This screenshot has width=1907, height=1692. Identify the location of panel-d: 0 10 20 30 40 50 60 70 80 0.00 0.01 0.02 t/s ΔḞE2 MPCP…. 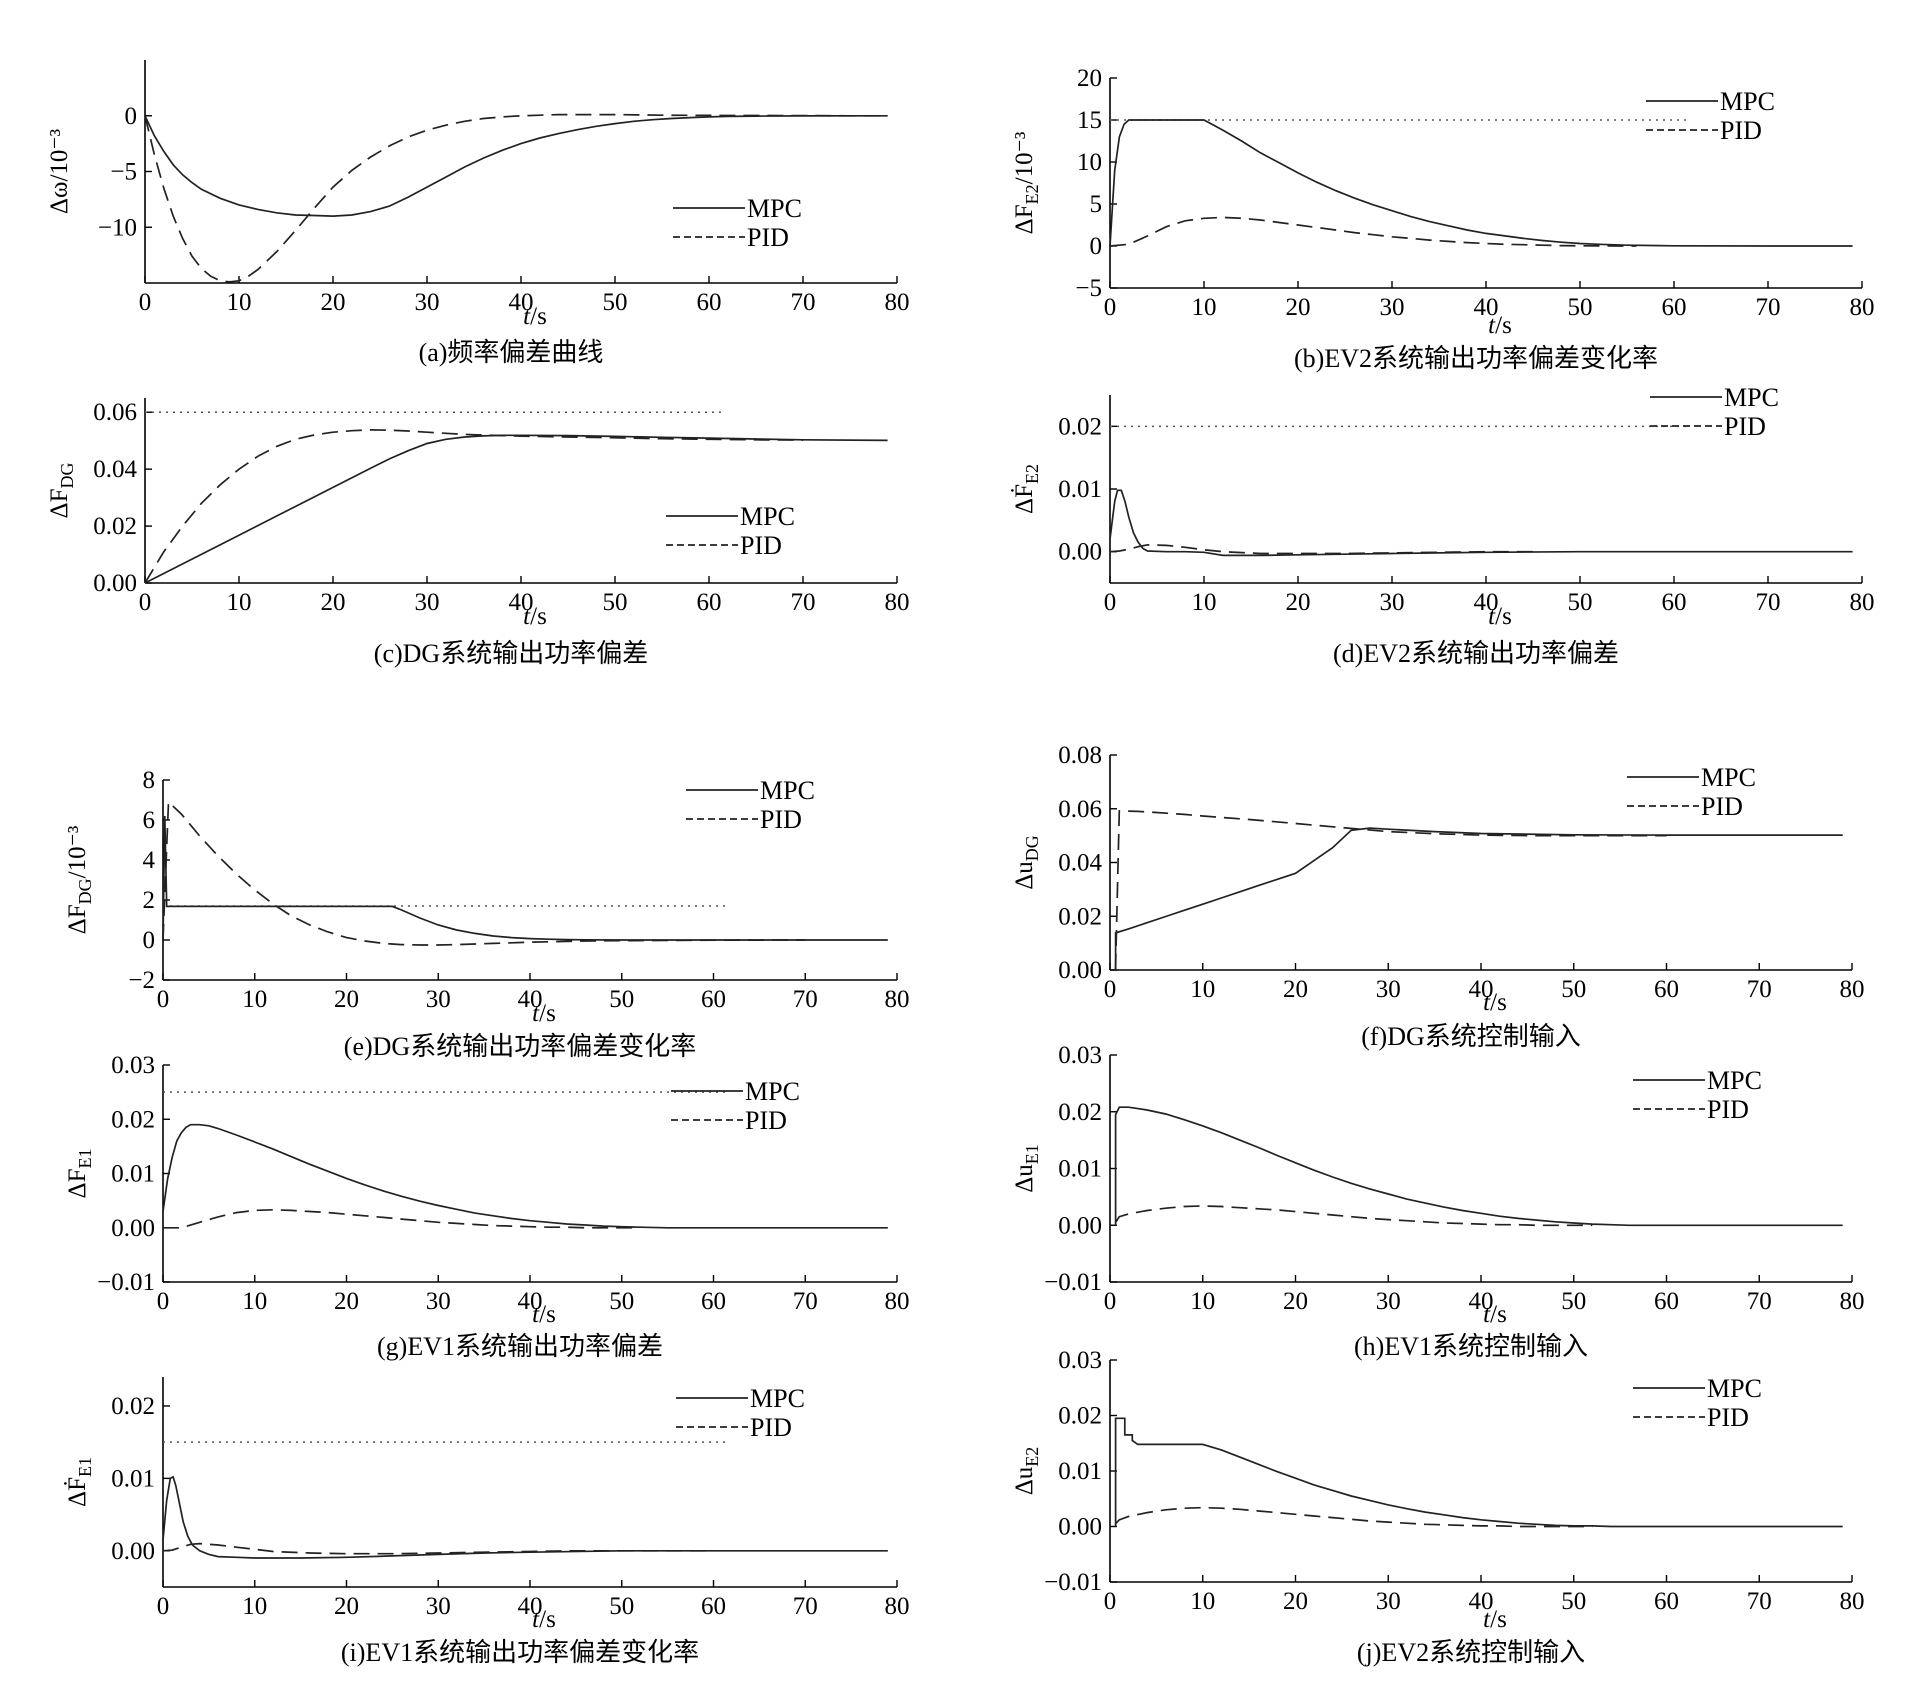
(1443, 525).